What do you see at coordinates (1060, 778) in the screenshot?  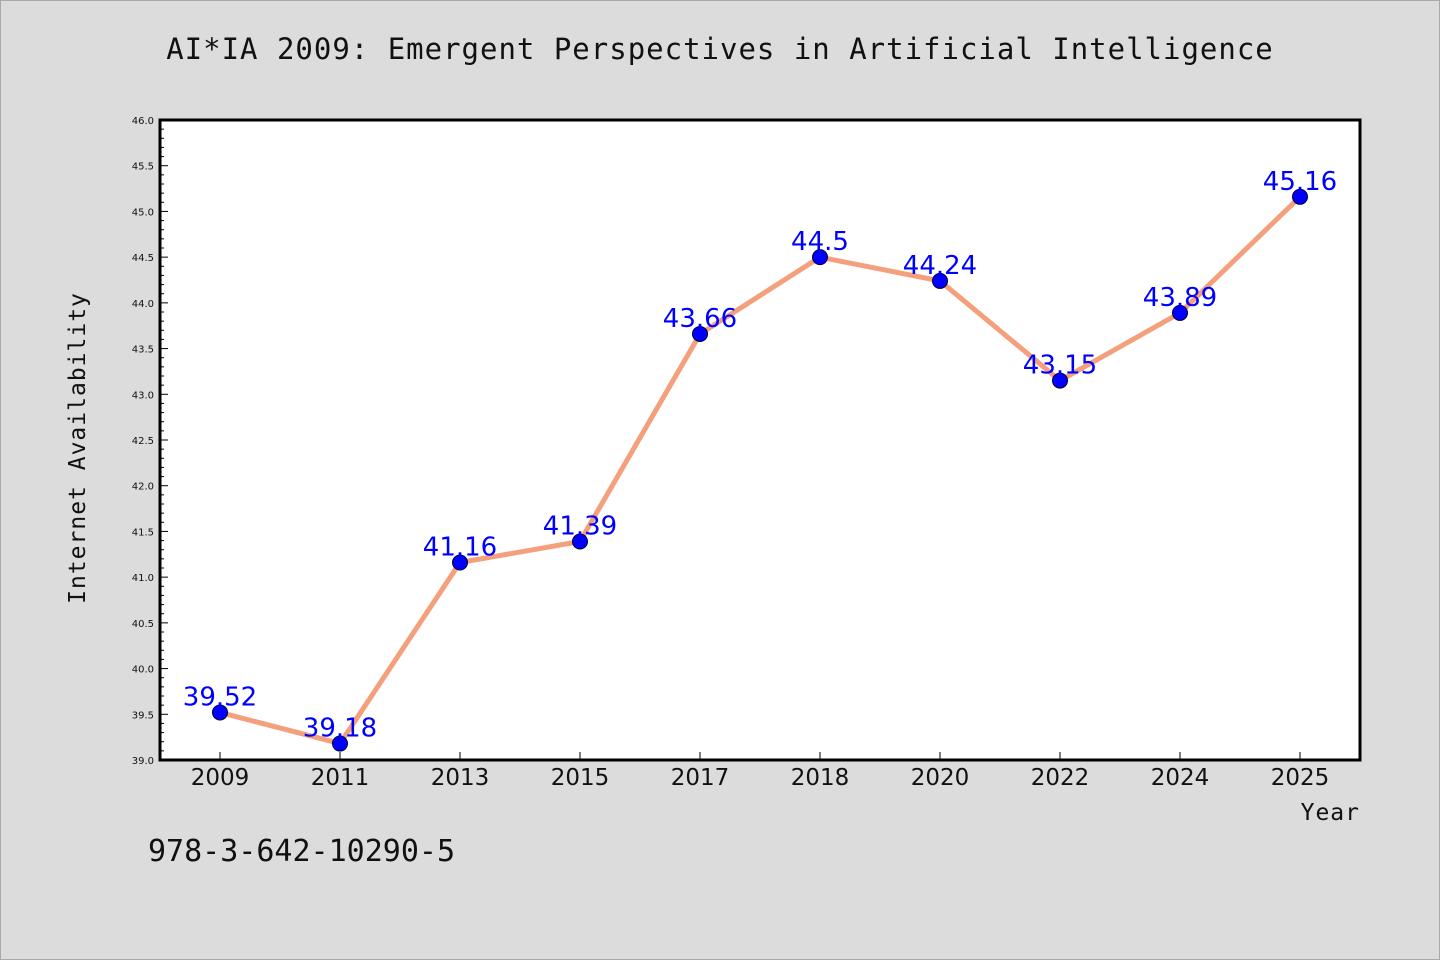 I see `x-tick-label: 2022` at bounding box center [1060, 778].